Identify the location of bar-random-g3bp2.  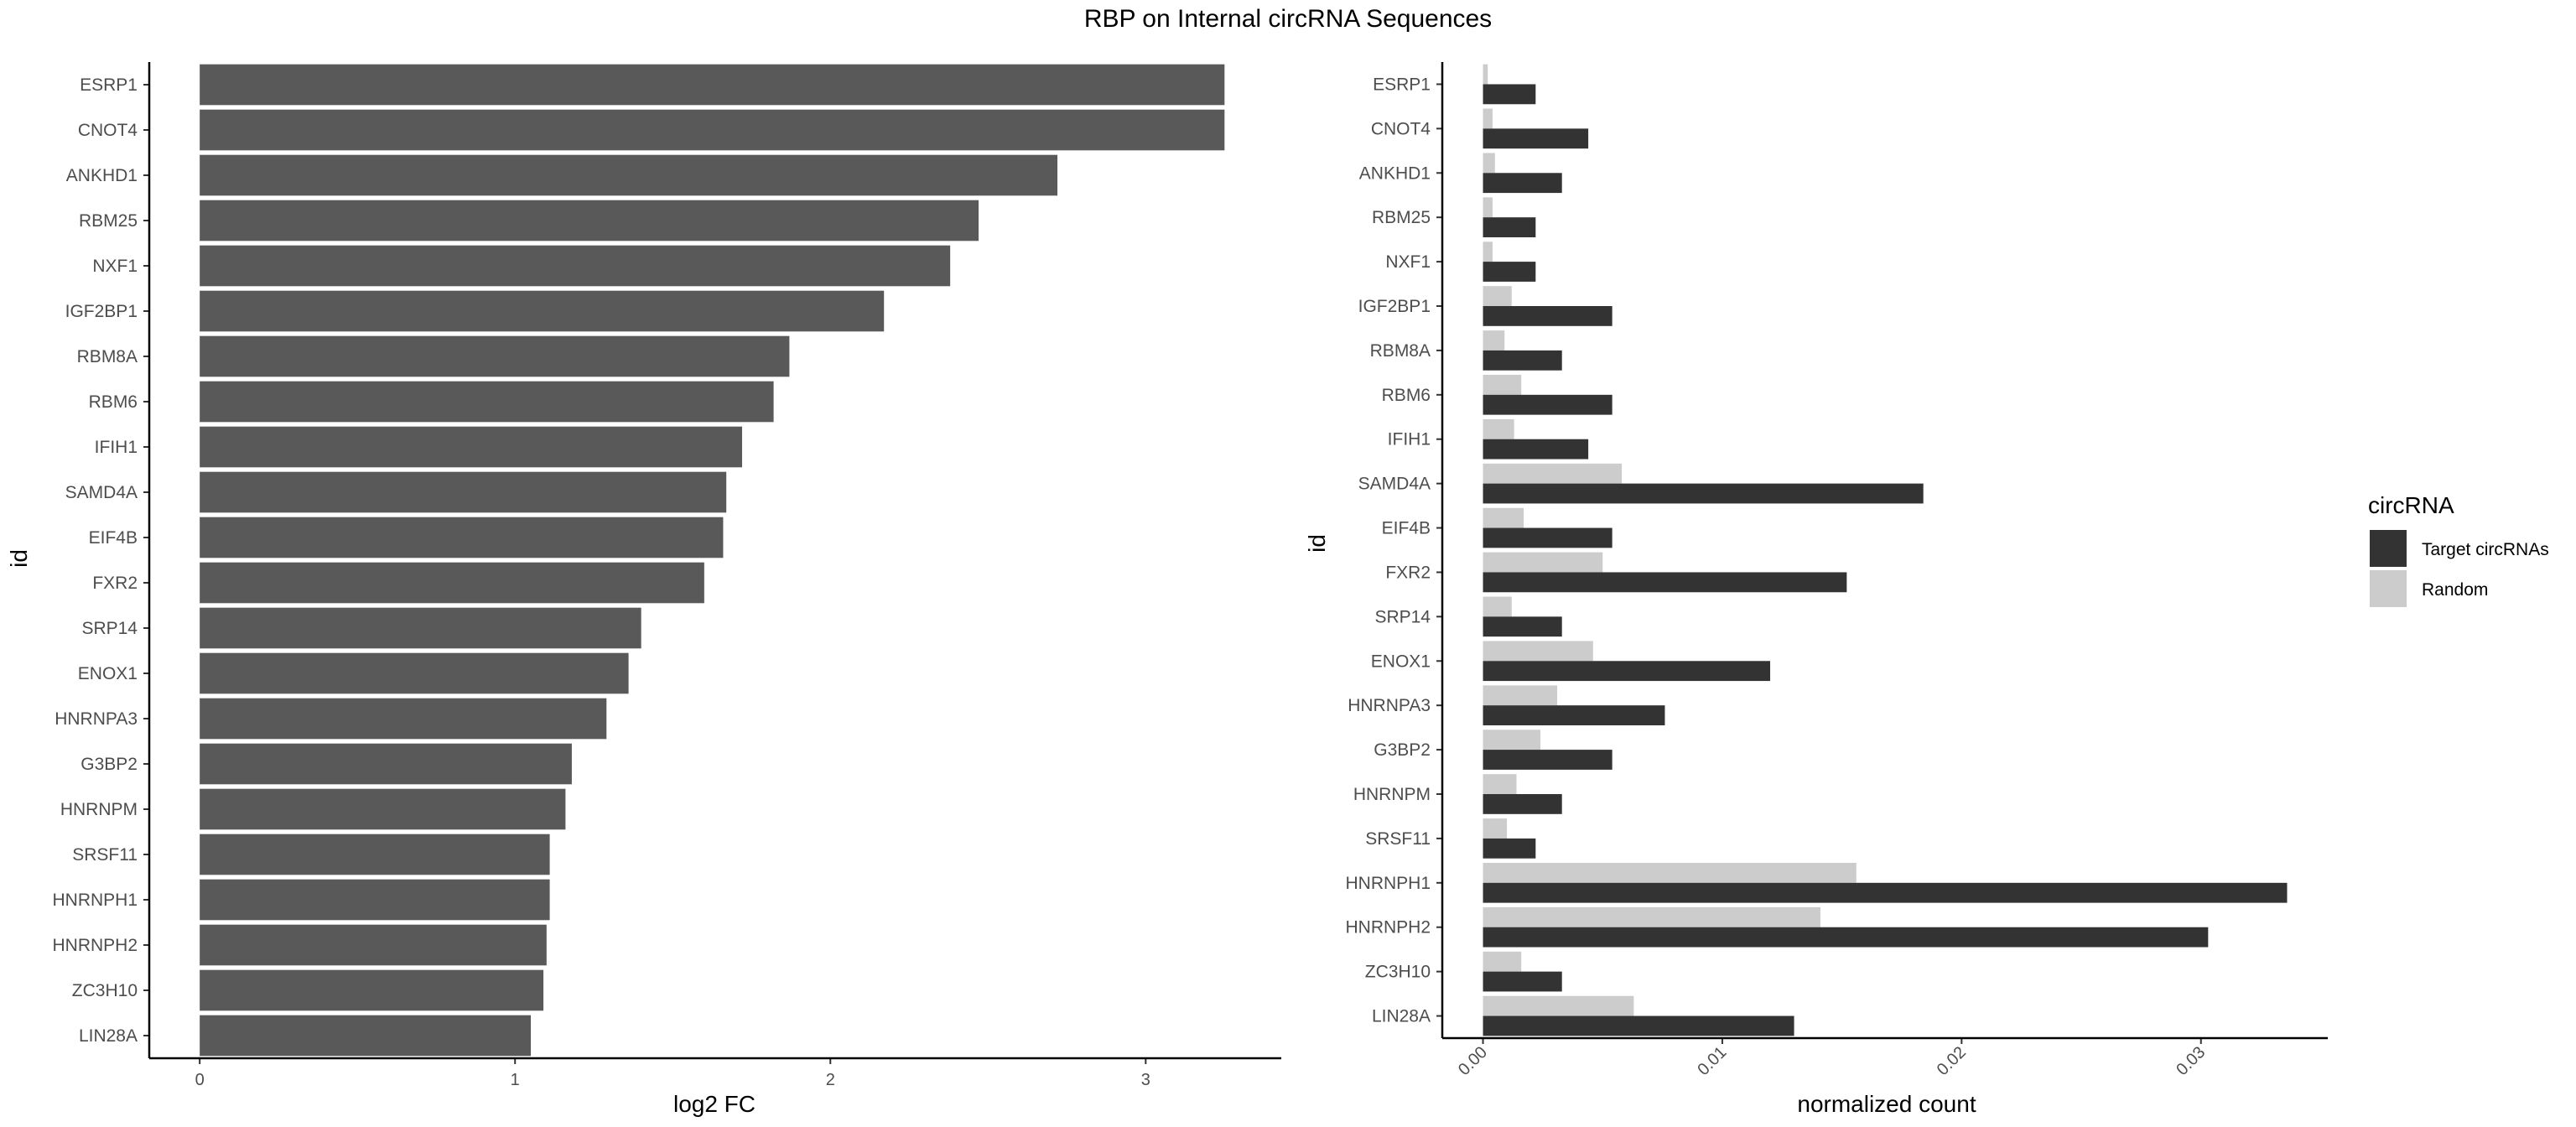
(1512, 740).